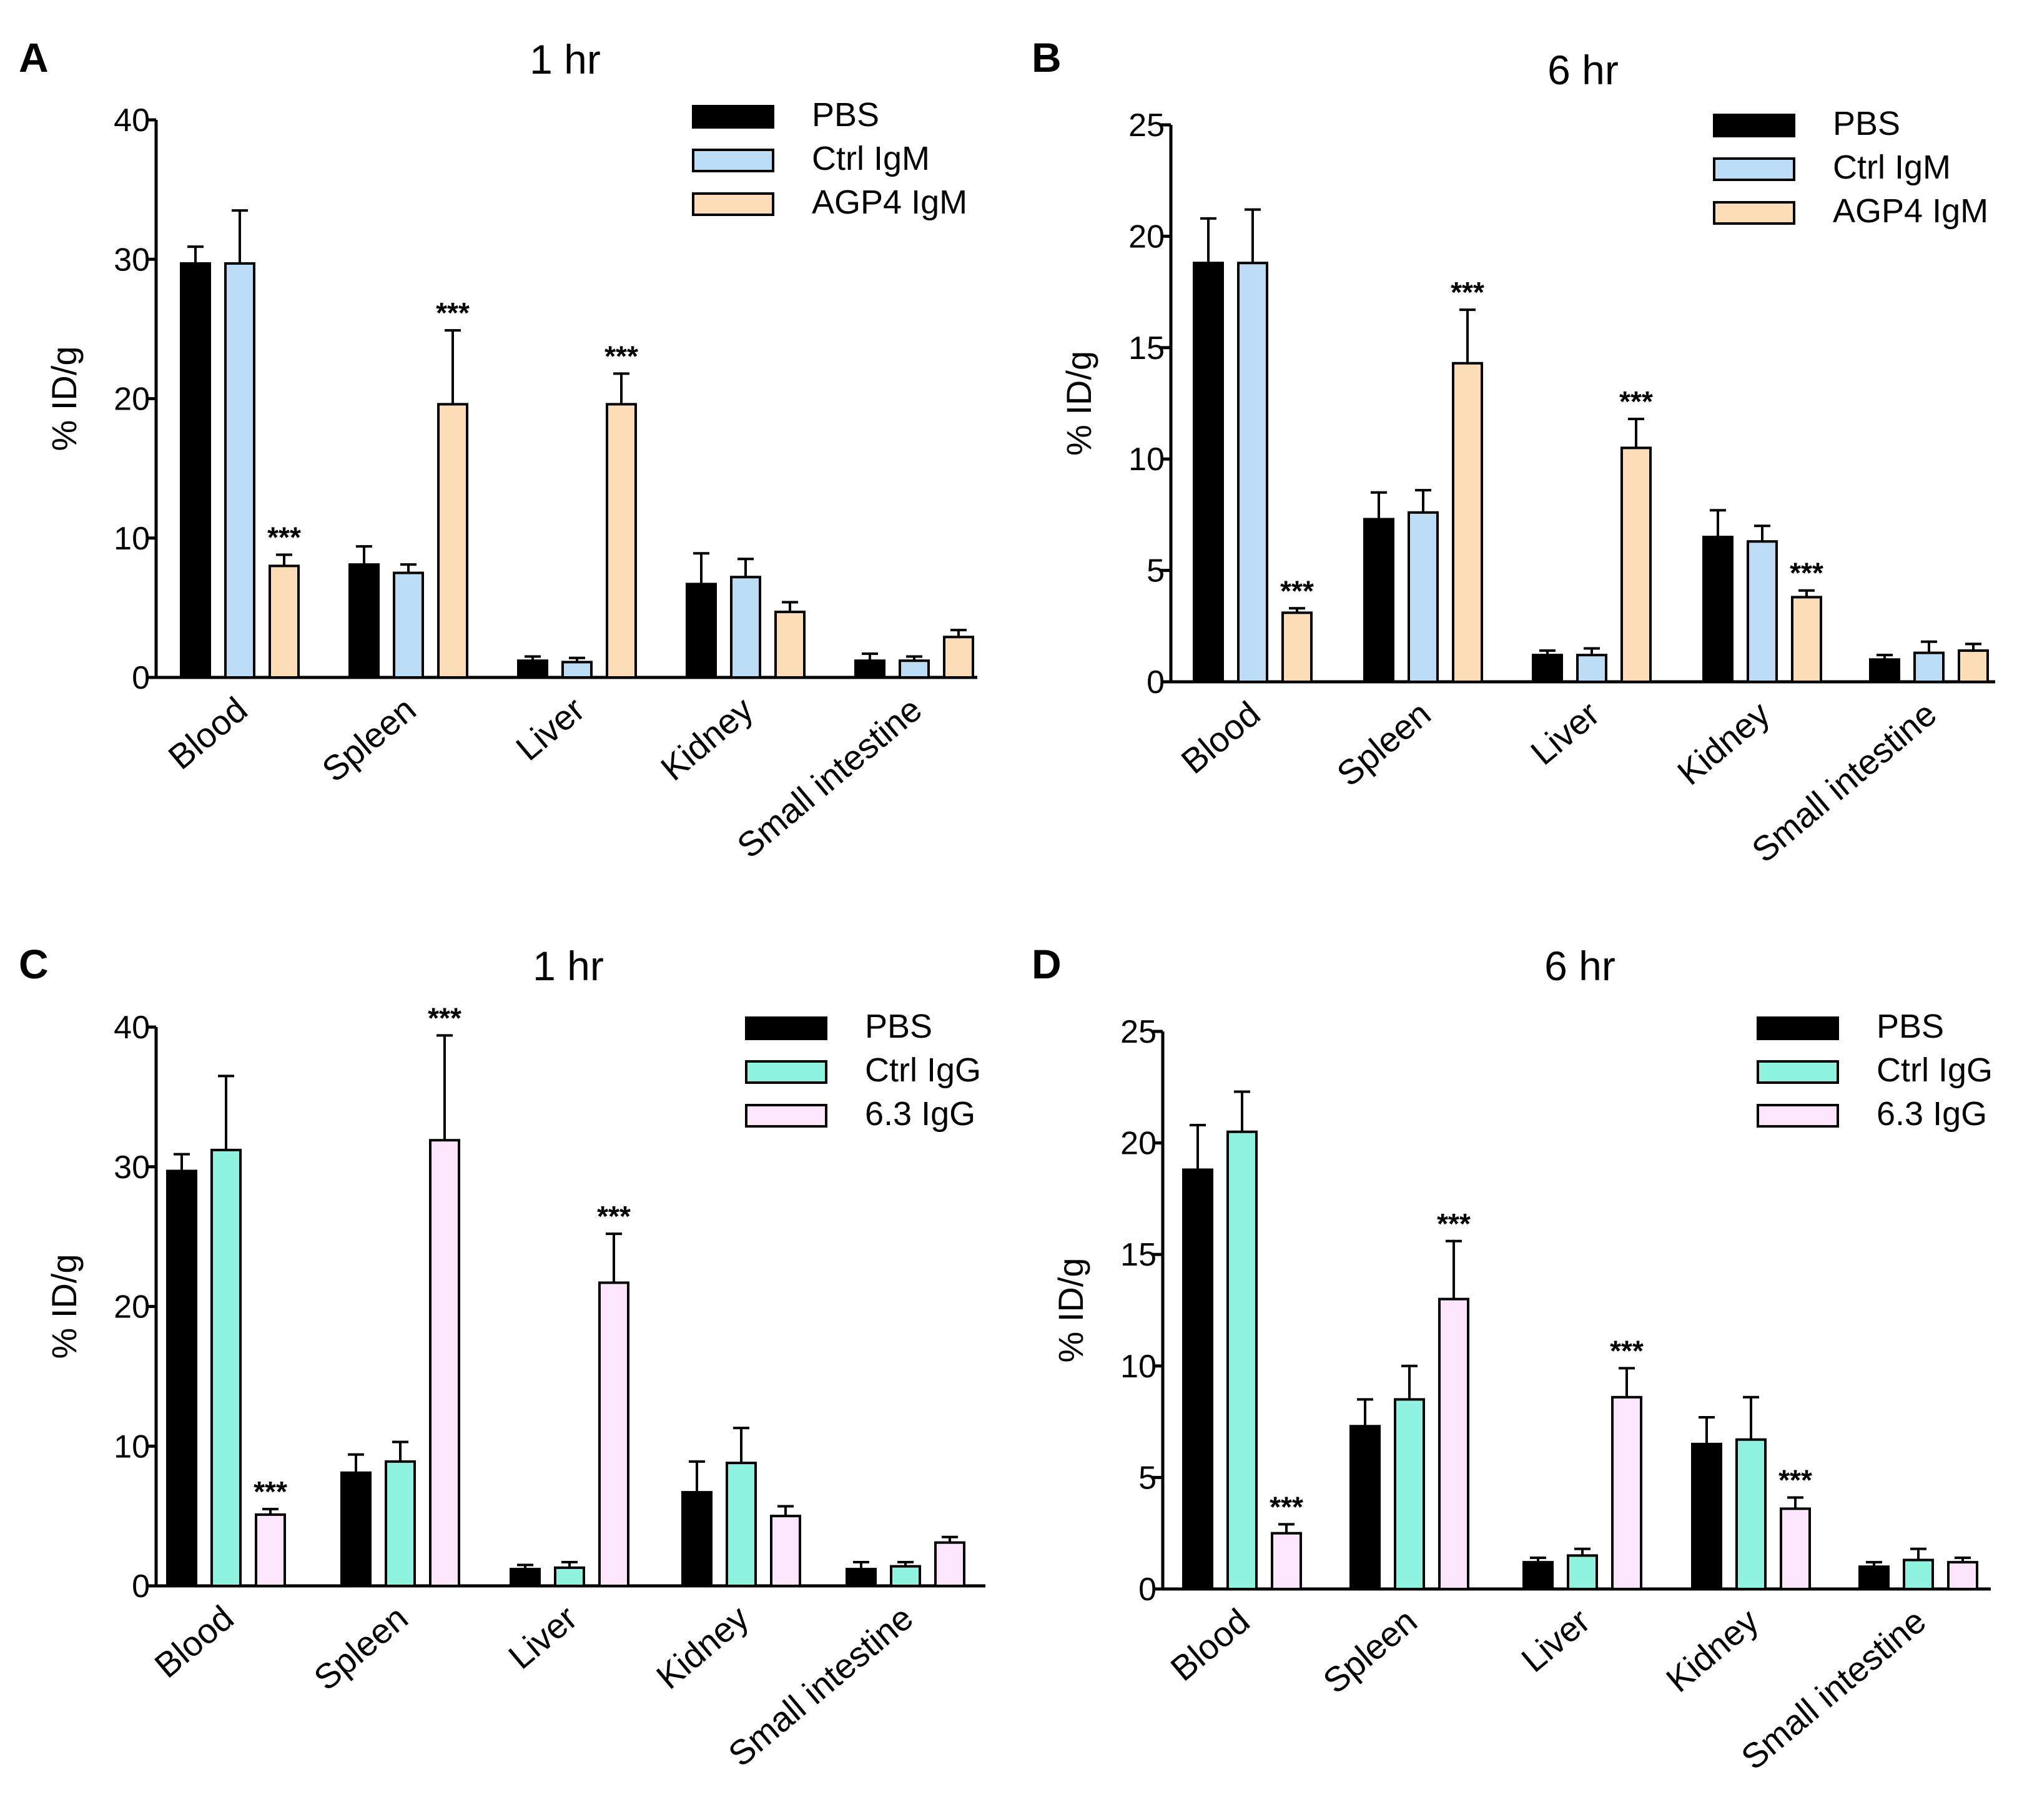 The height and width of the screenshot is (1820, 2037). Describe the element at coordinates (1579, 966) in the screenshot. I see `chart-title: 6 hr` at that location.